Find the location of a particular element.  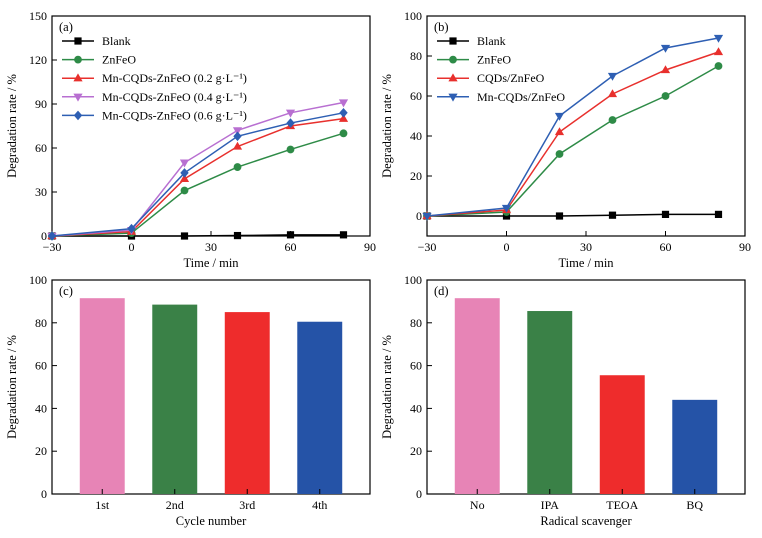

y-tick-label: 20 is located at coordinates (41, 451).